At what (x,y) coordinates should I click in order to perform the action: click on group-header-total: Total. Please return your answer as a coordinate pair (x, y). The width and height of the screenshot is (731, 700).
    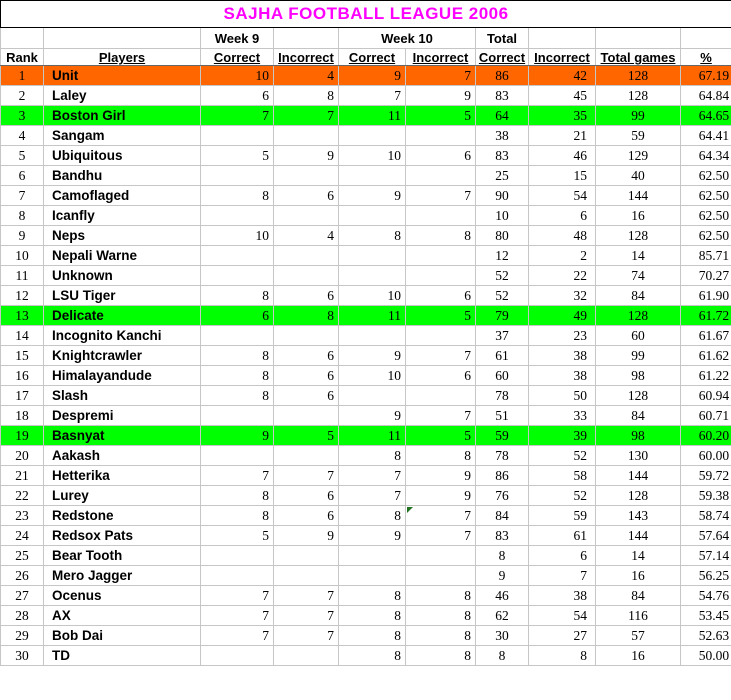
    Looking at the image, I should click on (502, 38).